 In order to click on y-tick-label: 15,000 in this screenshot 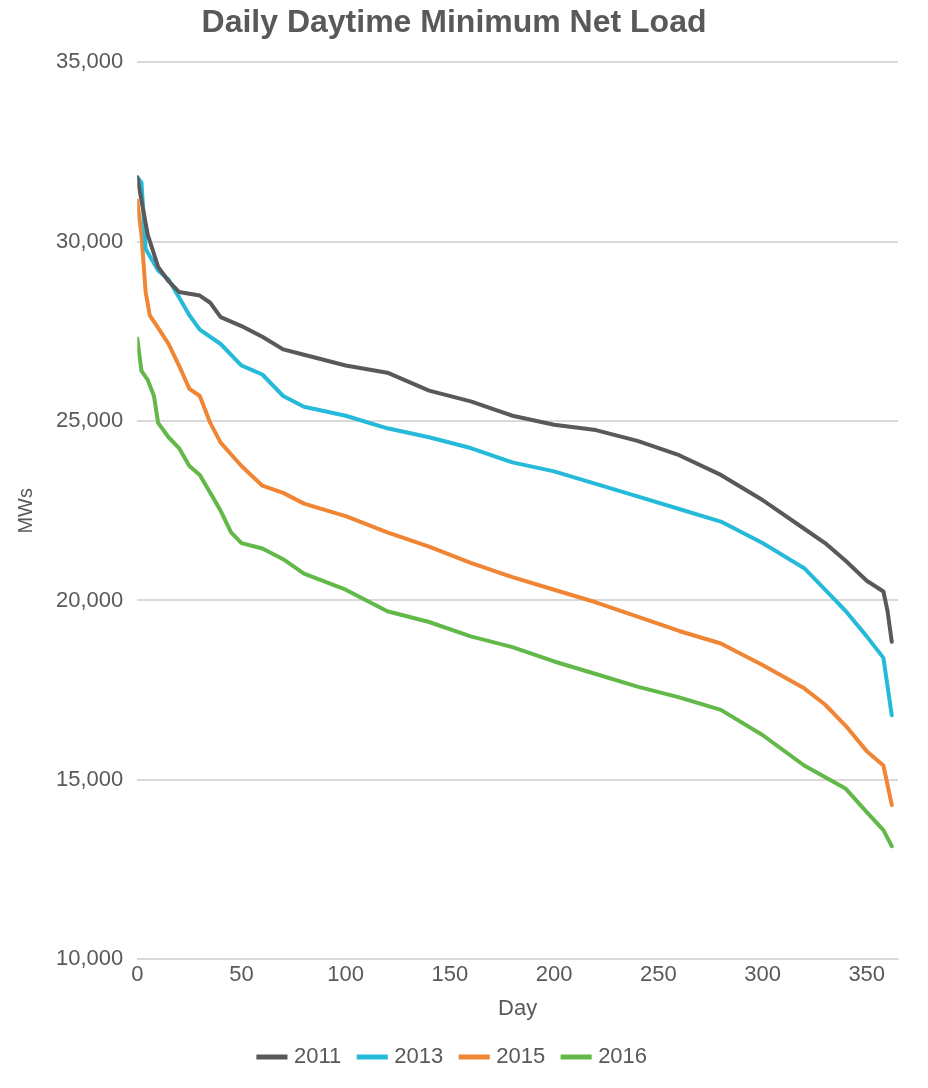, I will do `click(89, 778)`.